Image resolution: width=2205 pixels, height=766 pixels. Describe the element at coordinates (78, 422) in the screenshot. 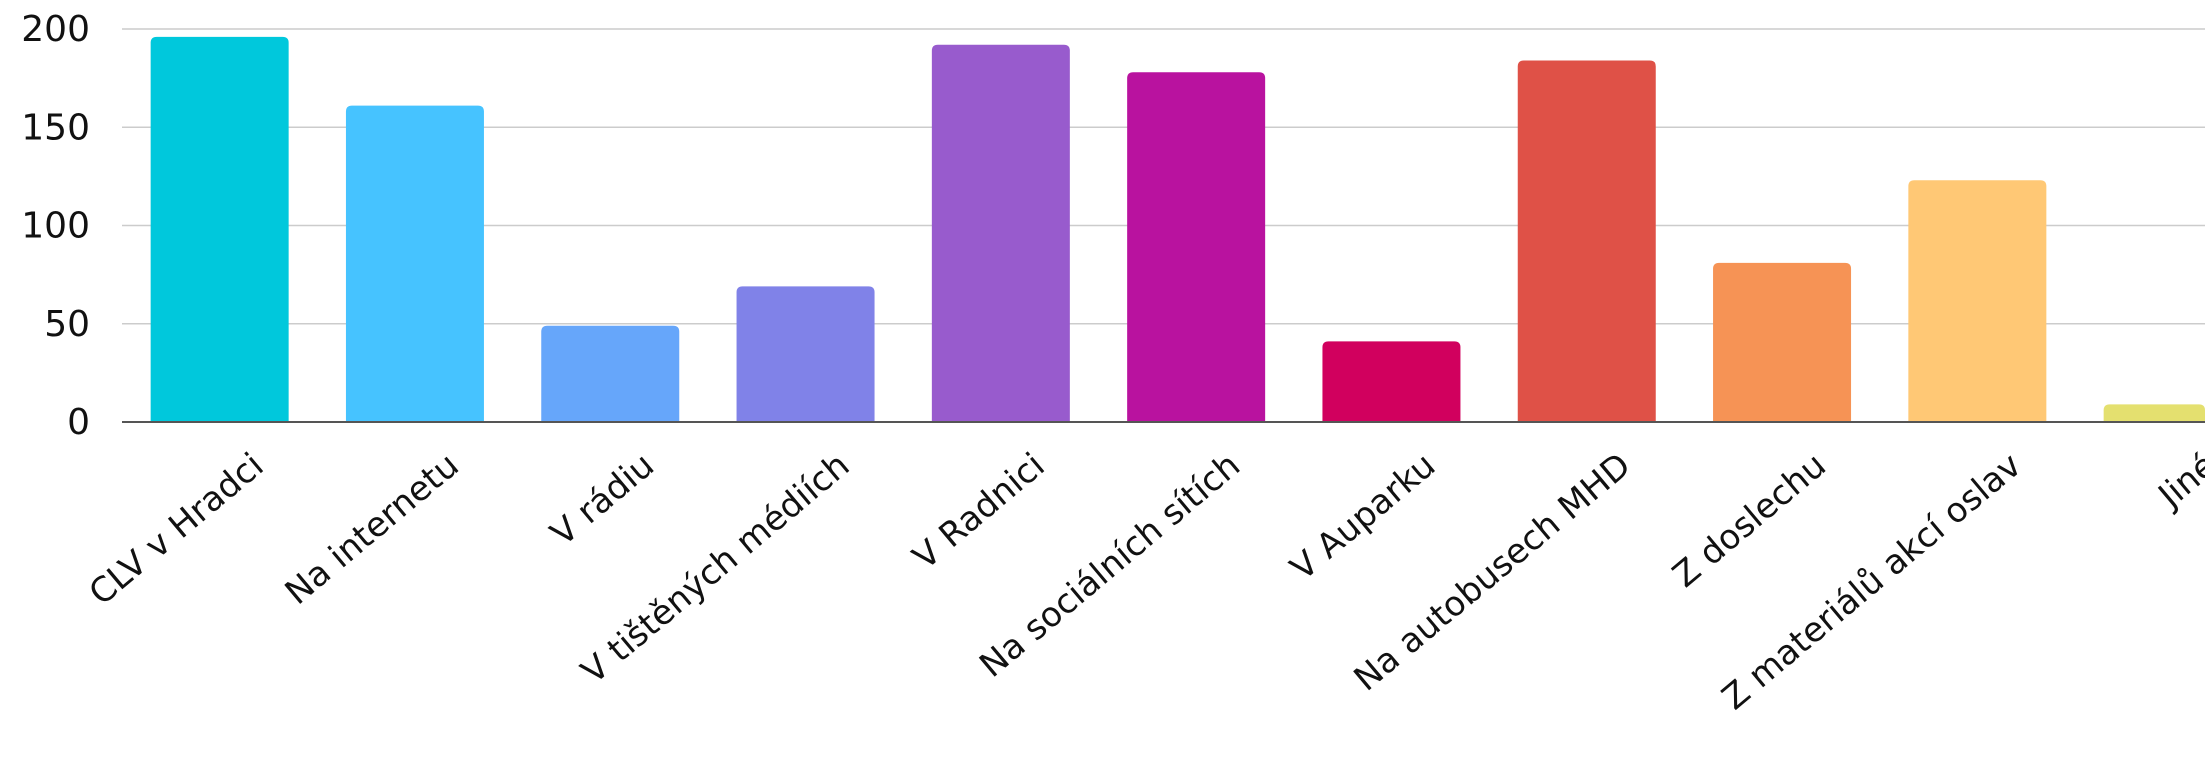

I see `y-tick-label: 0` at that location.